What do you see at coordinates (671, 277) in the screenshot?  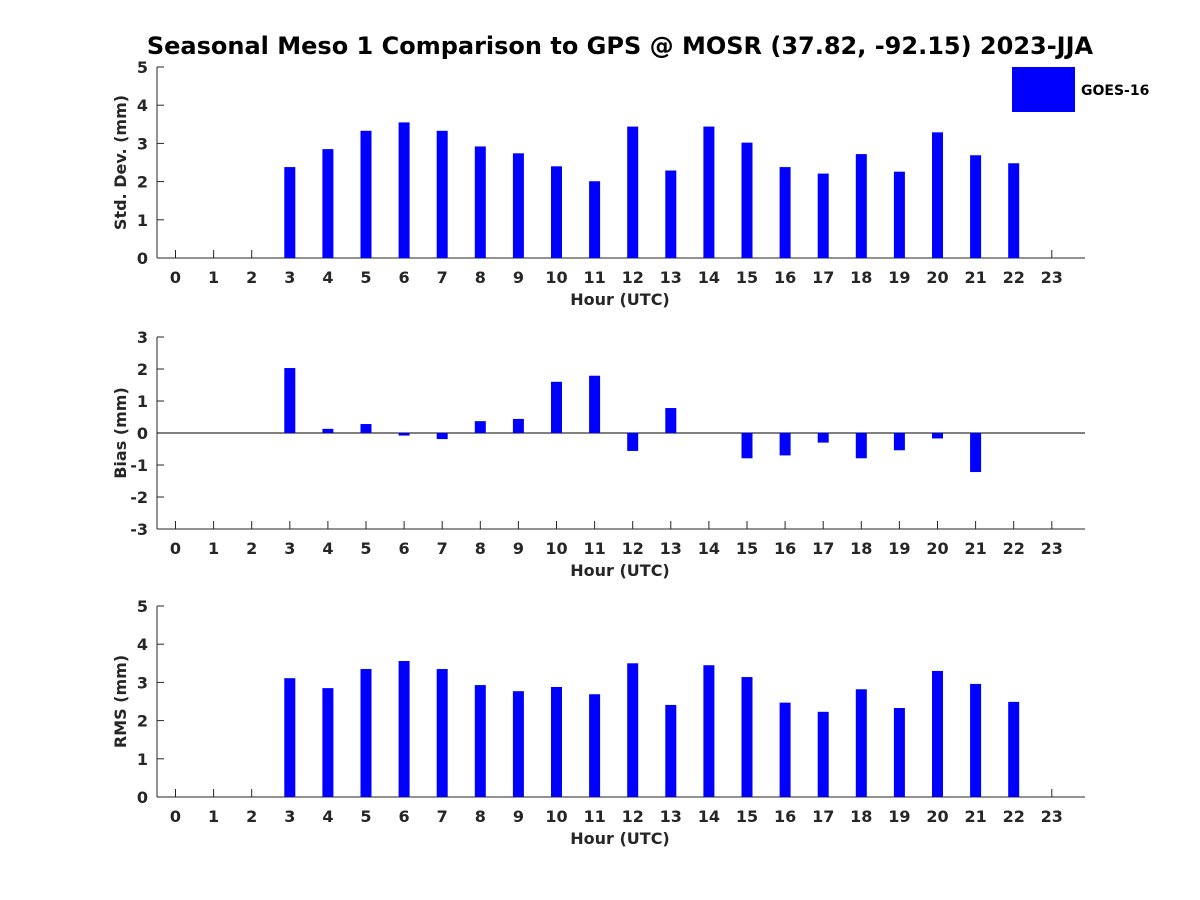 I see `x-tick-label: 13` at bounding box center [671, 277].